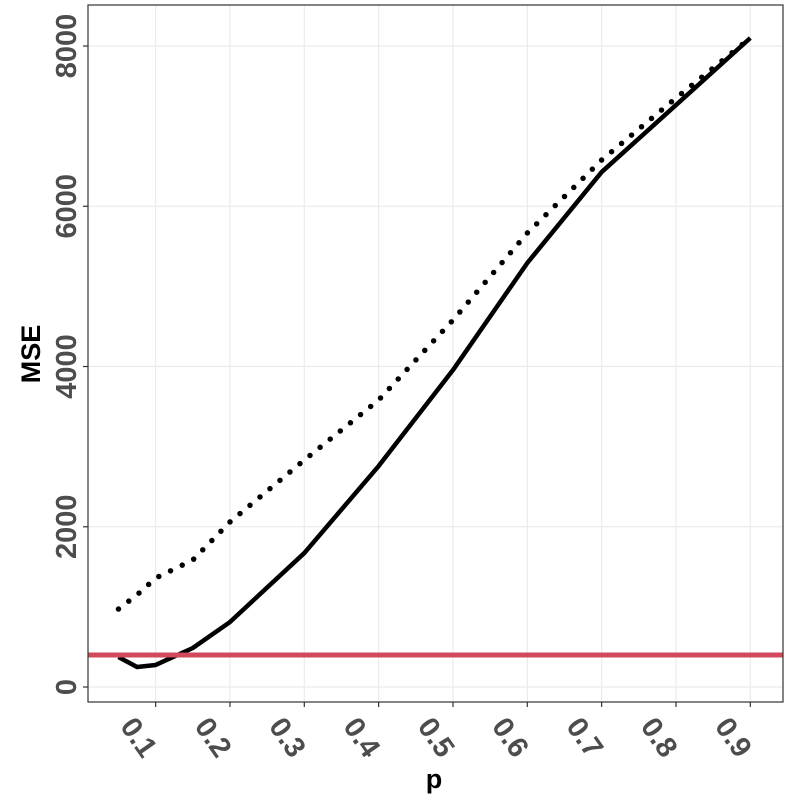 The height and width of the screenshot is (800, 800). I want to click on y-tick-label: 4000, so click(67, 366).